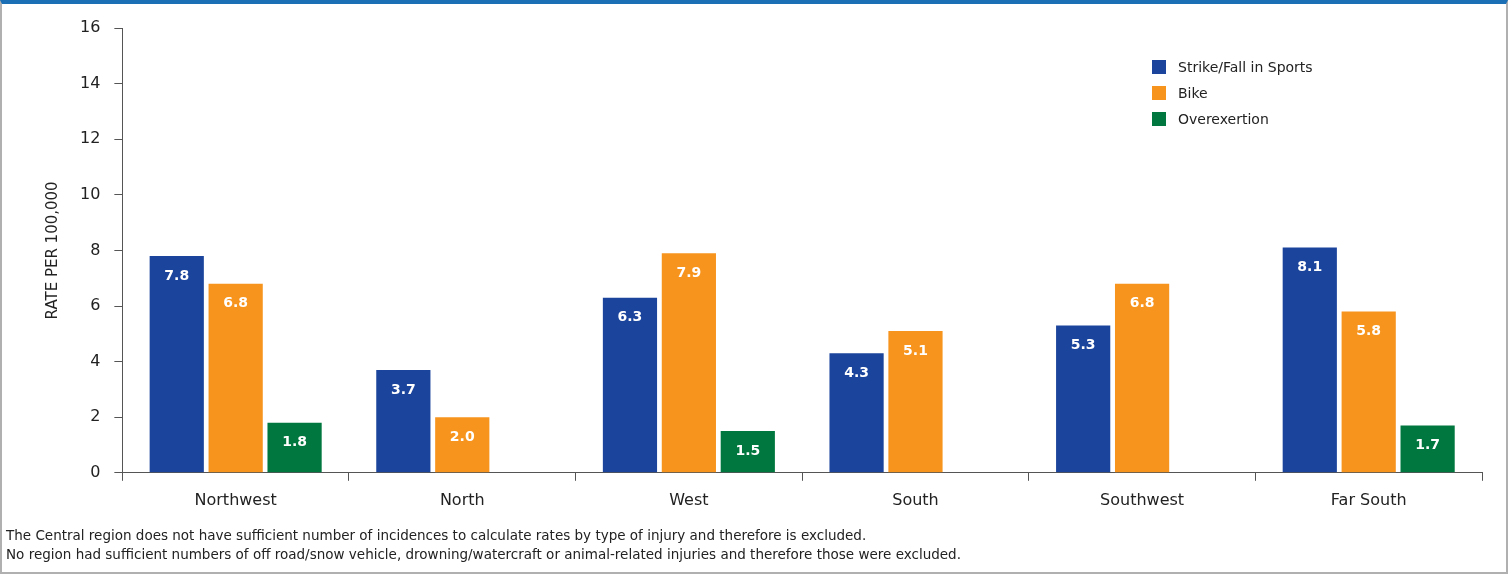 This screenshot has height=578, width=1512. What do you see at coordinates (1428, 444) in the screenshot?
I see `data-label: 1.7` at bounding box center [1428, 444].